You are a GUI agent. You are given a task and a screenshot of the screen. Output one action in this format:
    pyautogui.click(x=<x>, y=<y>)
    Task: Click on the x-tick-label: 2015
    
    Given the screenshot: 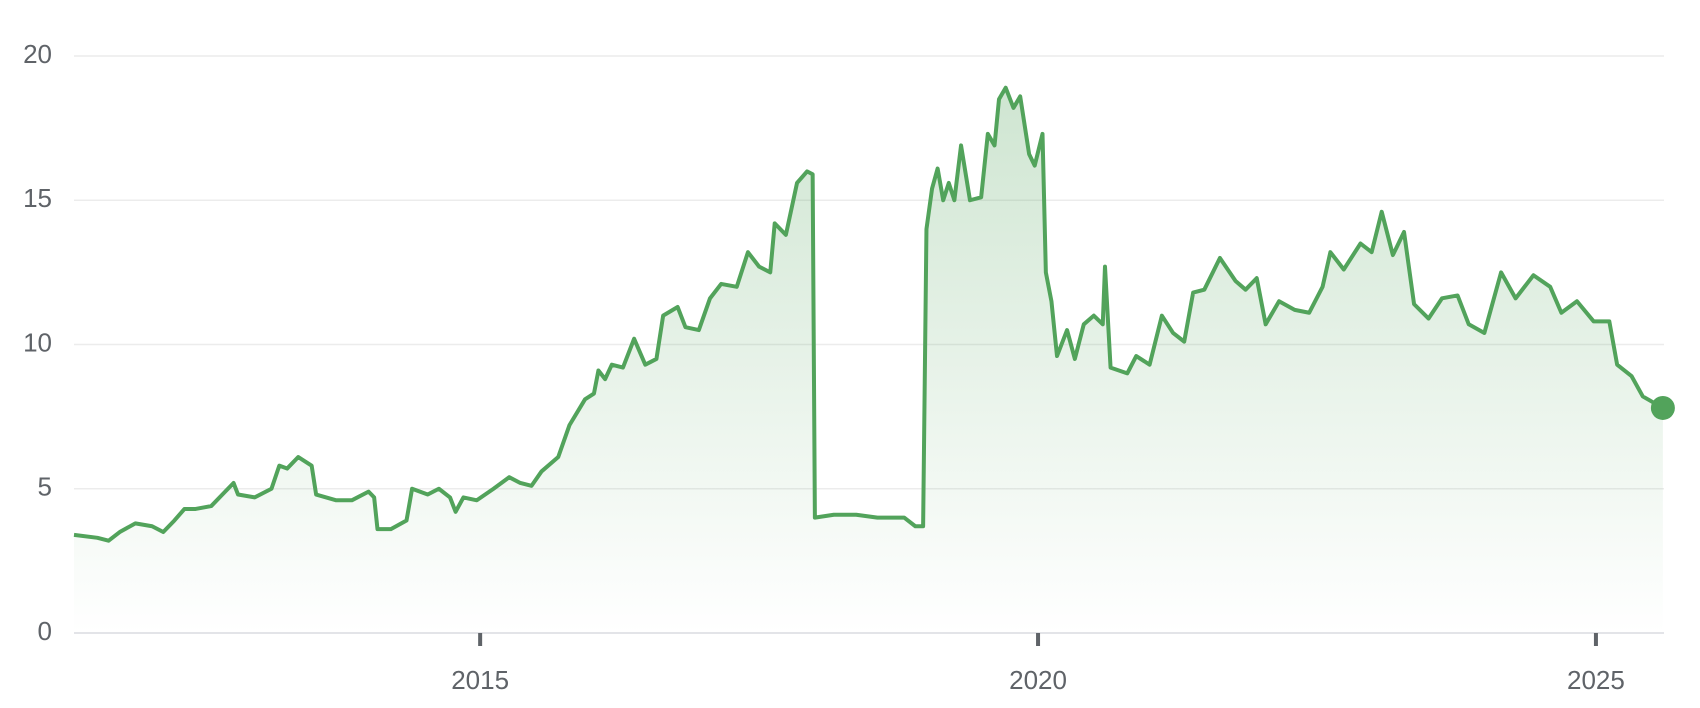 What is the action you would take?
    pyautogui.click(x=480, y=680)
    